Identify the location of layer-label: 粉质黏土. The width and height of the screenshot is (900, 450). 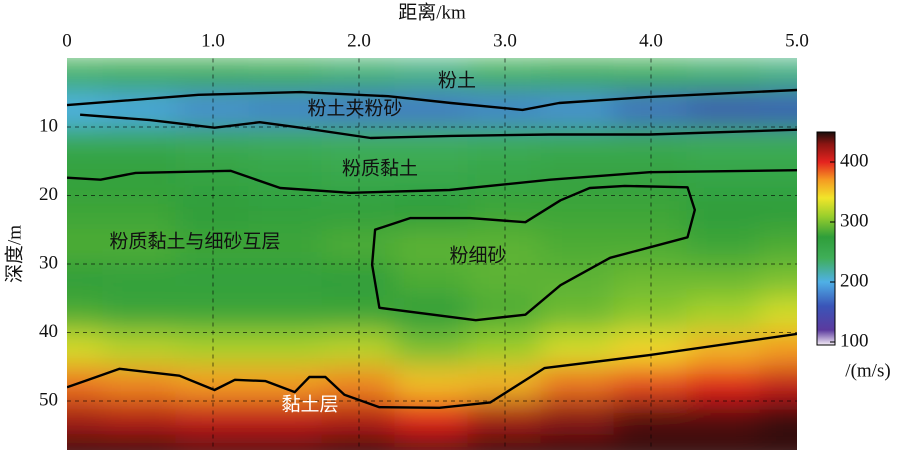
(380, 168).